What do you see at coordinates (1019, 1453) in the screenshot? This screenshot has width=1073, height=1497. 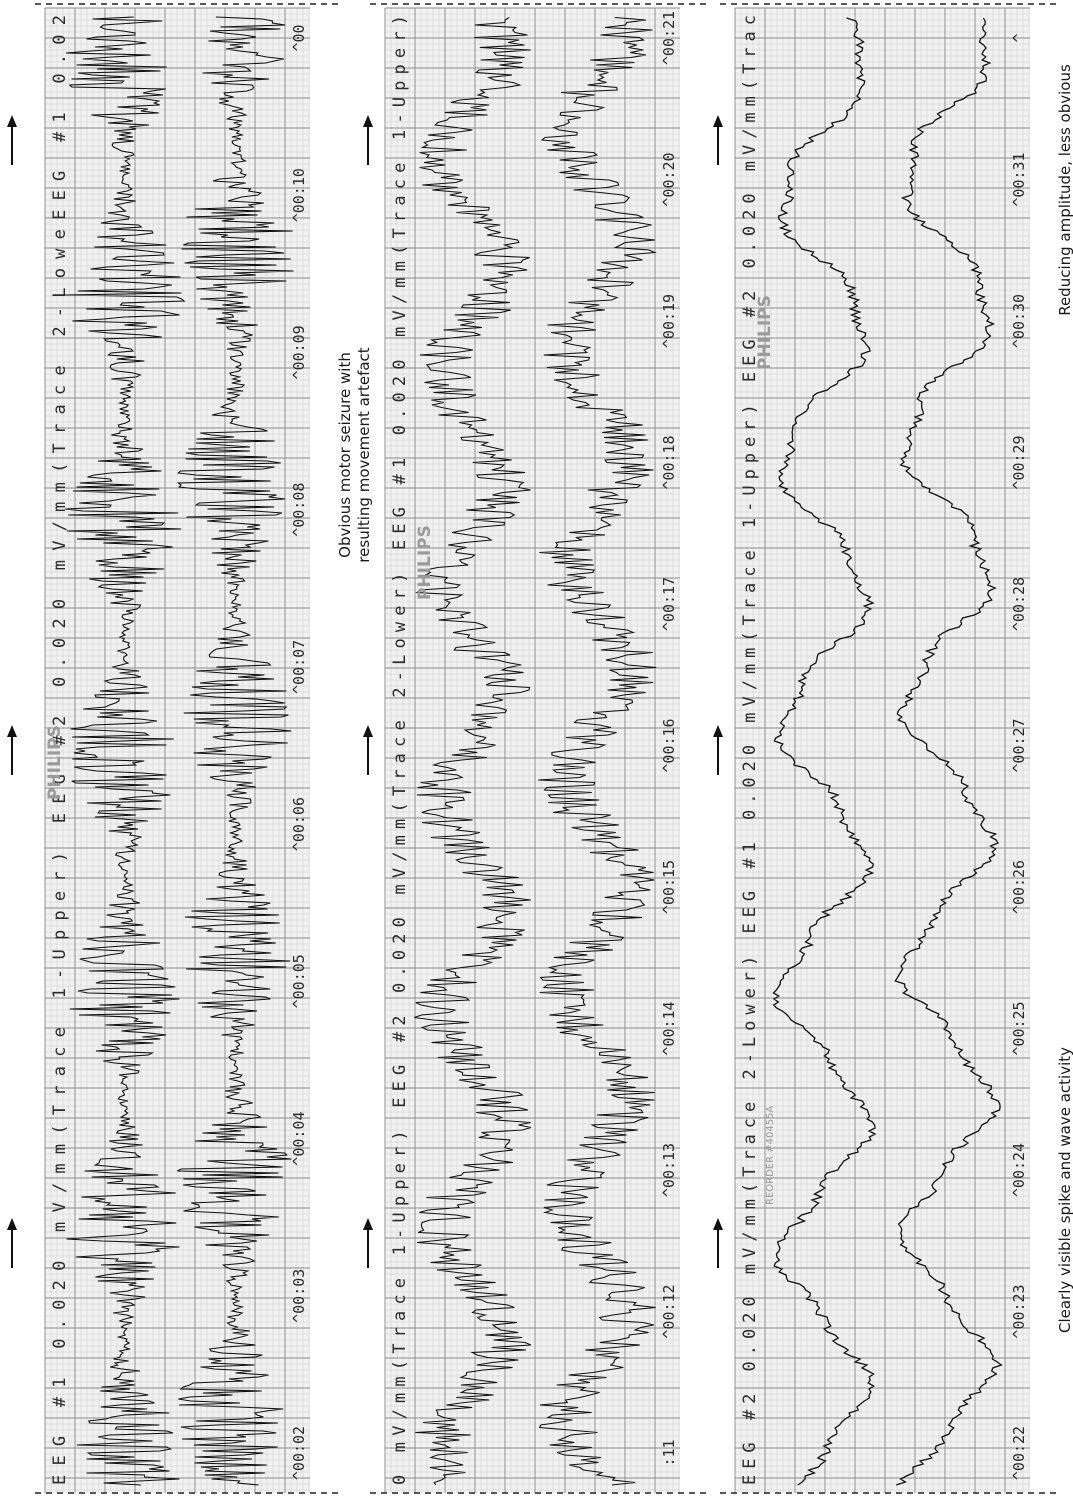 I see `time-label: ^00:22` at bounding box center [1019, 1453].